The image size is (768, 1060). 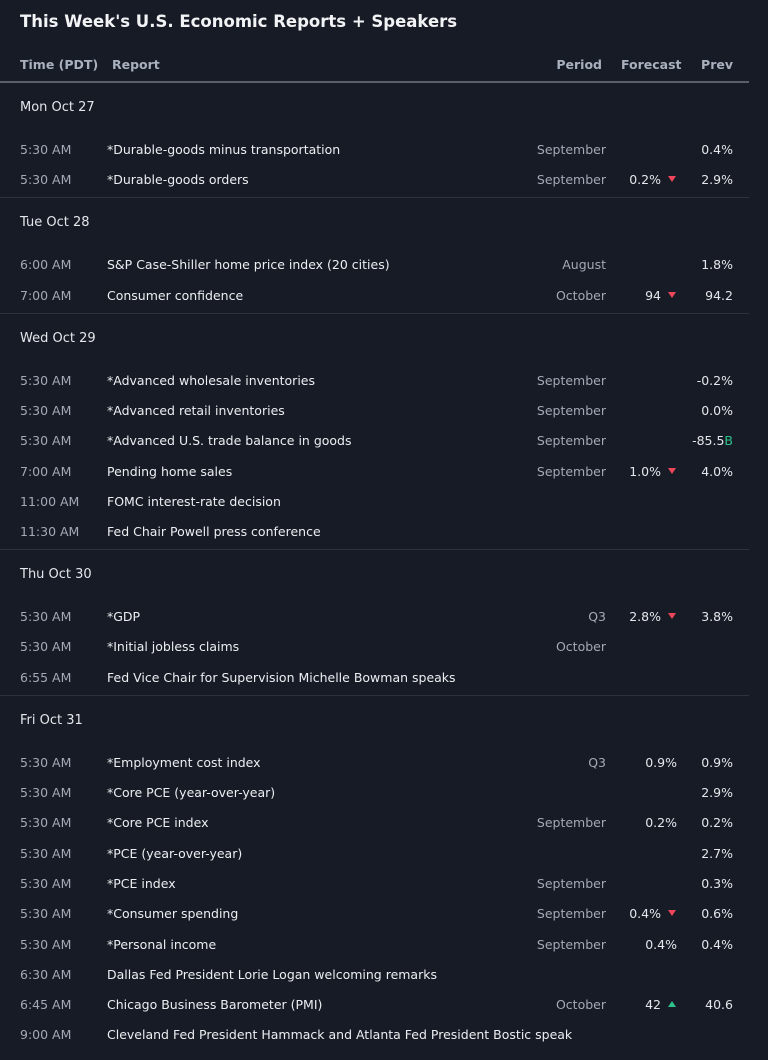 What do you see at coordinates (170, 471) in the screenshot?
I see `report: Pending home sales` at bounding box center [170, 471].